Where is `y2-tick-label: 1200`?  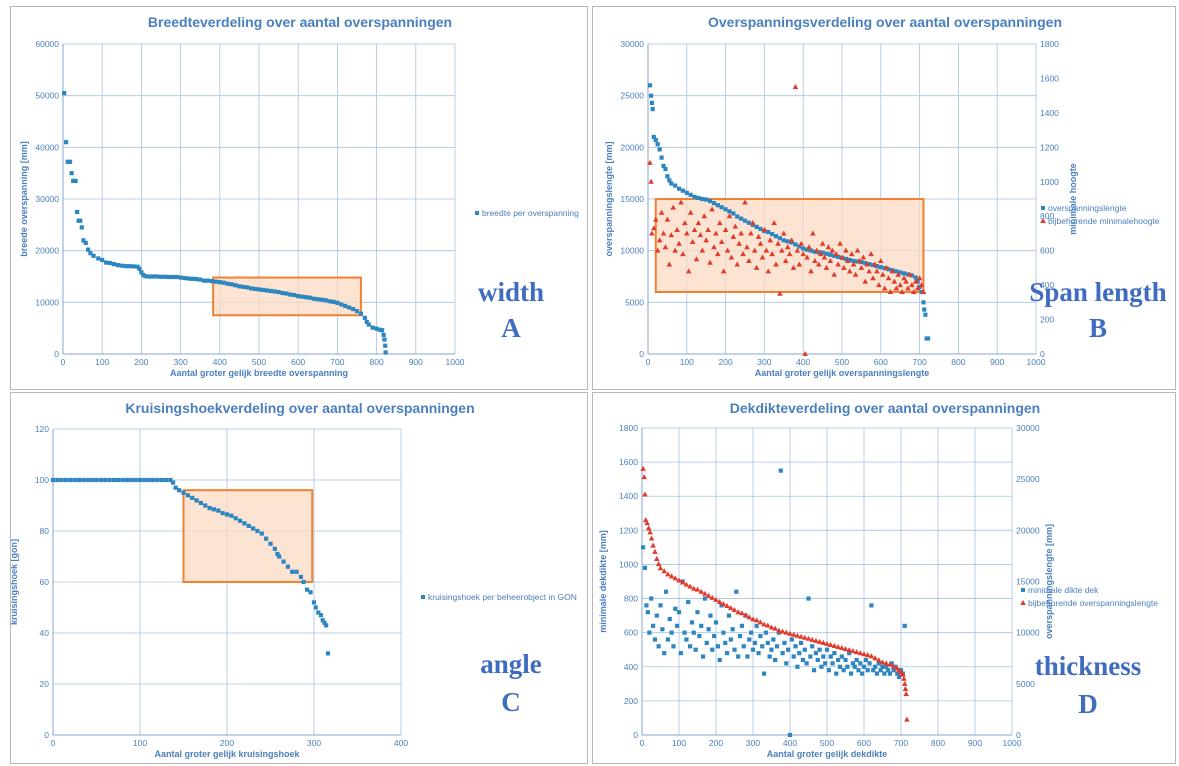 y2-tick-label: 1200 is located at coordinates (1049, 147).